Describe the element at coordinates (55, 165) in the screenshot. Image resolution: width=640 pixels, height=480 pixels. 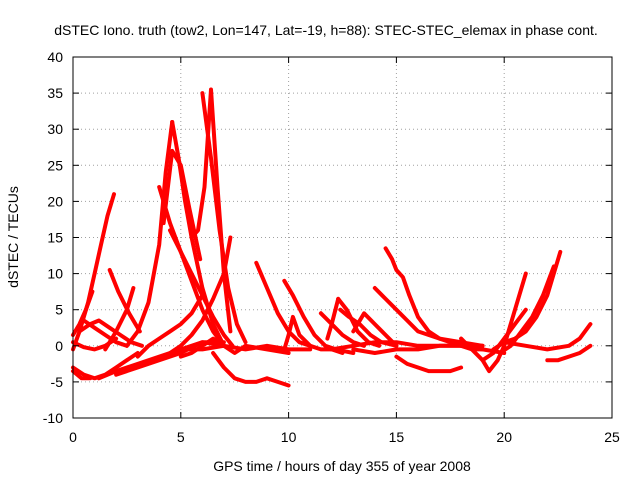
I see `y-tick-label: 25` at that location.